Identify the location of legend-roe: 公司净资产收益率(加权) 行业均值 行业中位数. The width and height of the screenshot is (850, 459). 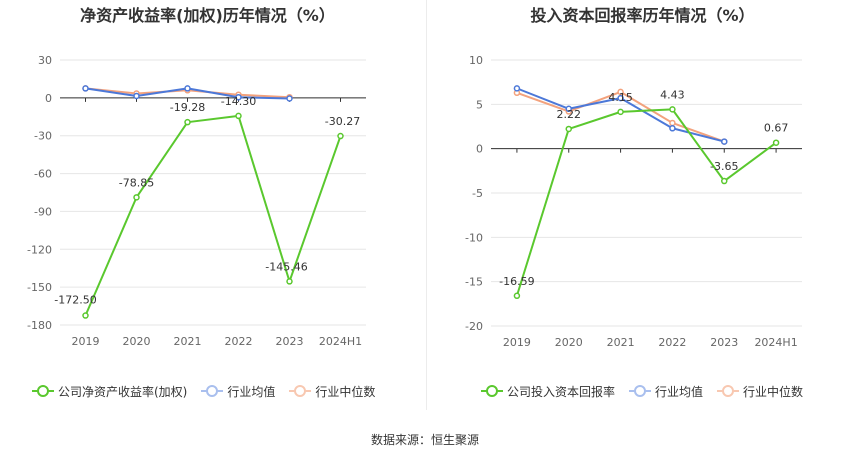
(210, 391).